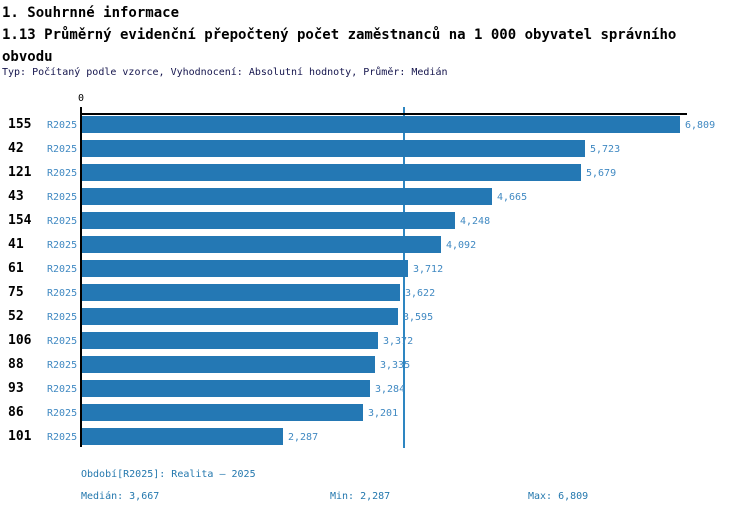 This screenshot has height=510, width=750. I want to click on value-label: 3,712, so click(428, 269).